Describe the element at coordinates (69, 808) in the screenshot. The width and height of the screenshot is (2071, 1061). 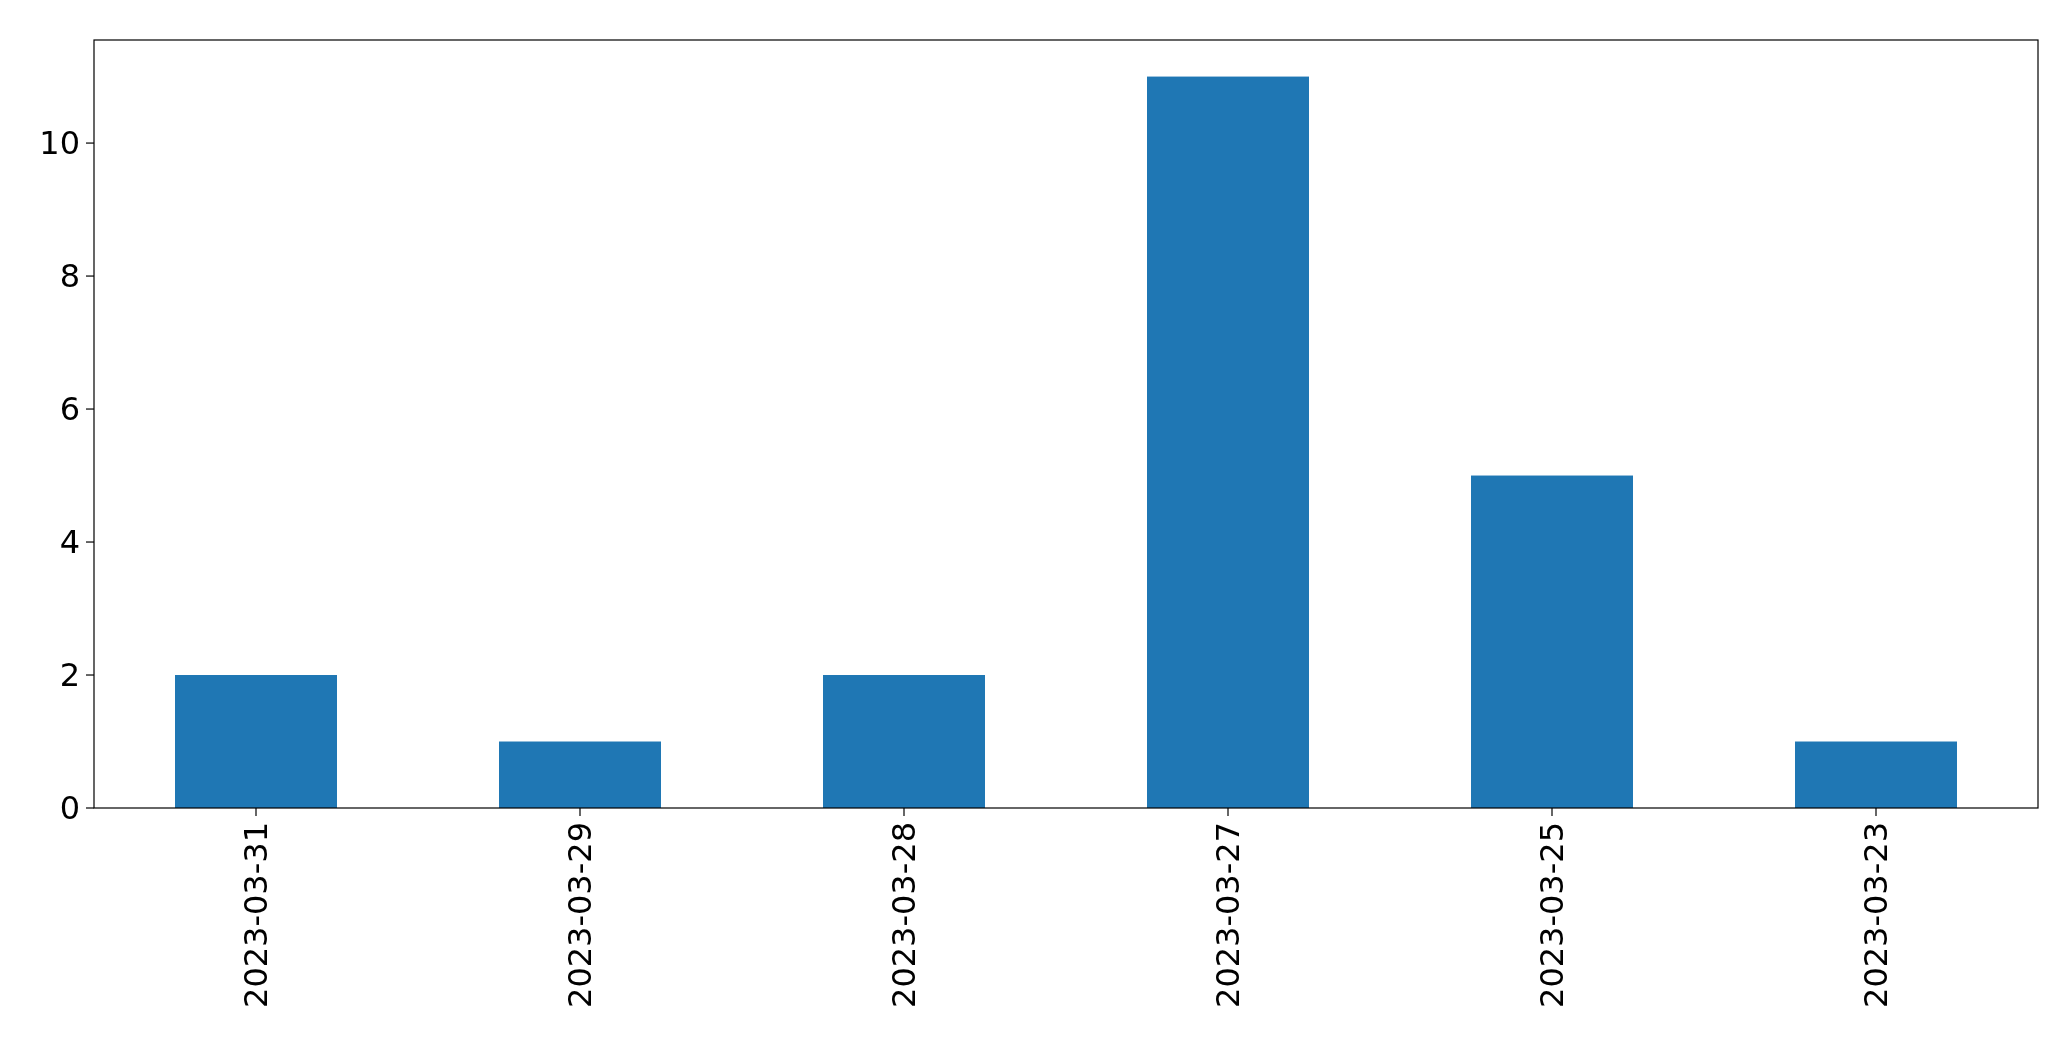
I see `y-tick-label: 0` at that location.